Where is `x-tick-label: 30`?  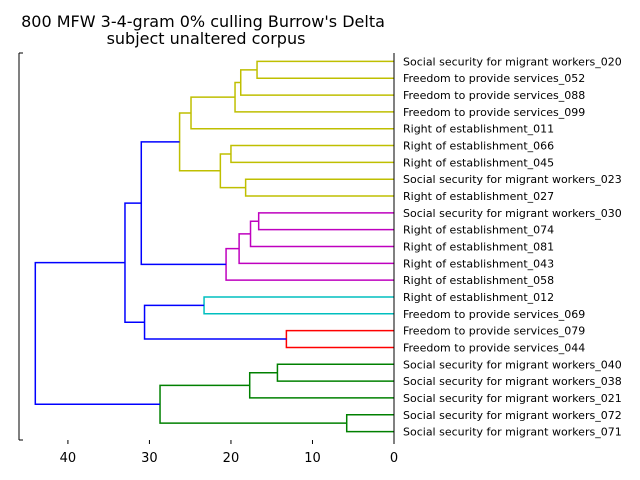 x-tick-label: 30 is located at coordinates (149, 458).